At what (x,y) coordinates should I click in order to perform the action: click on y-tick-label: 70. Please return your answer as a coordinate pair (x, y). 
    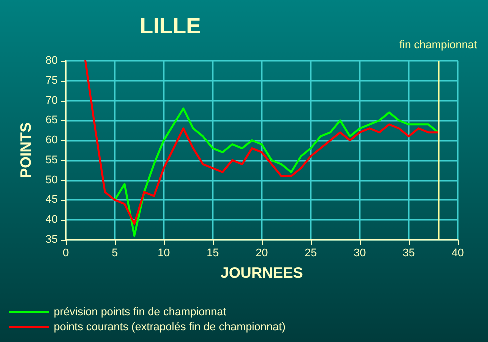
    Looking at the image, I should click on (52, 100).